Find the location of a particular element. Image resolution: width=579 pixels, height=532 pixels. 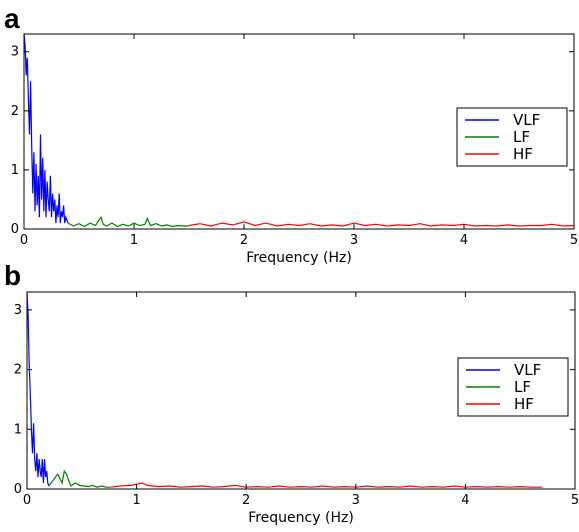

panel-label: b is located at coordinates (12, 275).